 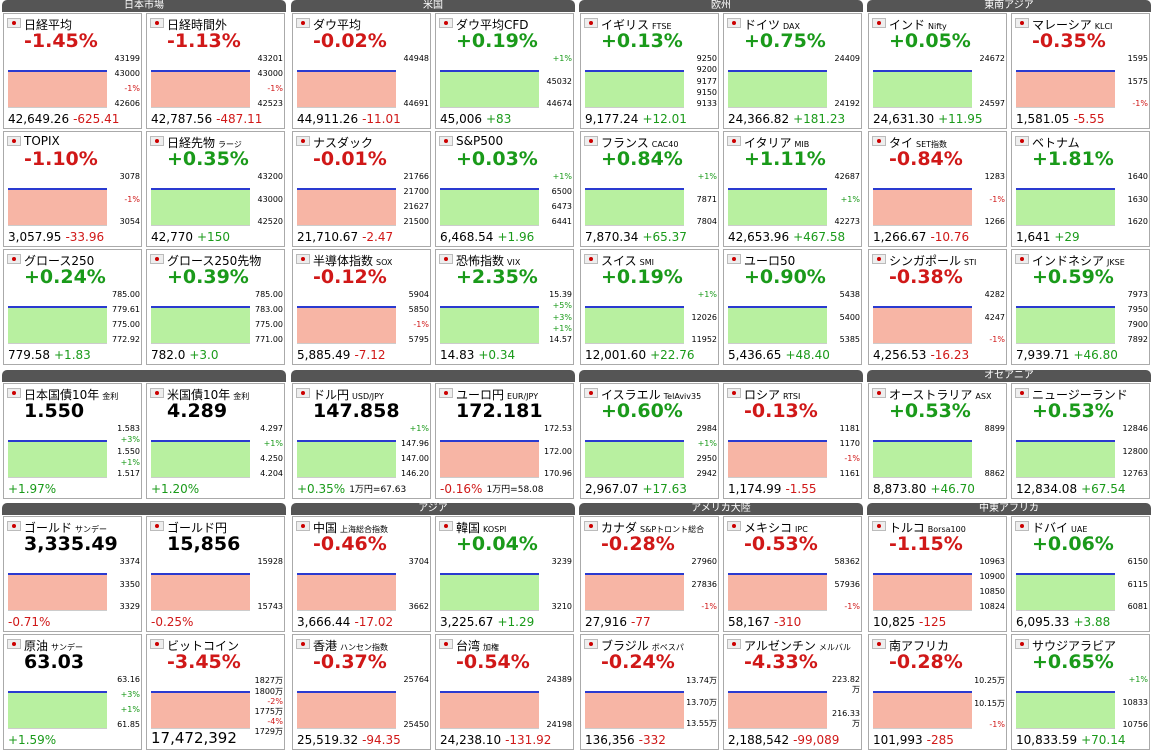 I want to click on market-name: 日経先物, so click(x=191, y=143).